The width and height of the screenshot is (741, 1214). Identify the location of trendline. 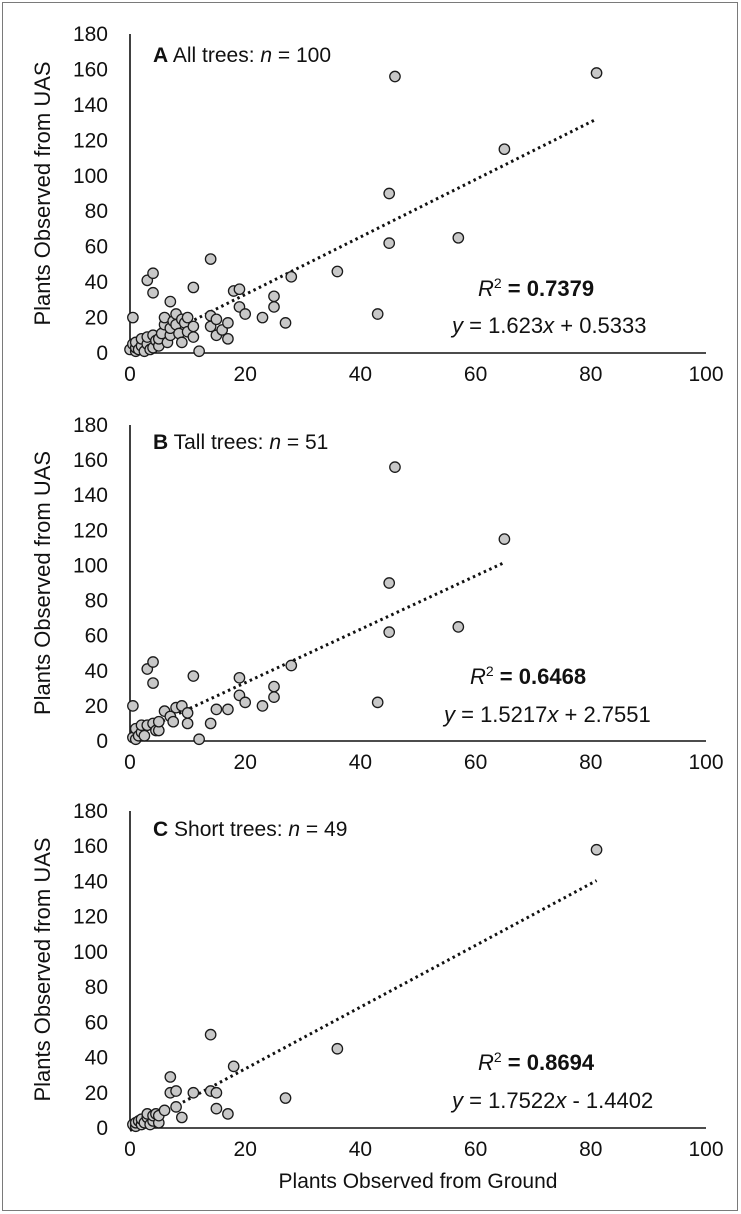
(317, 649).